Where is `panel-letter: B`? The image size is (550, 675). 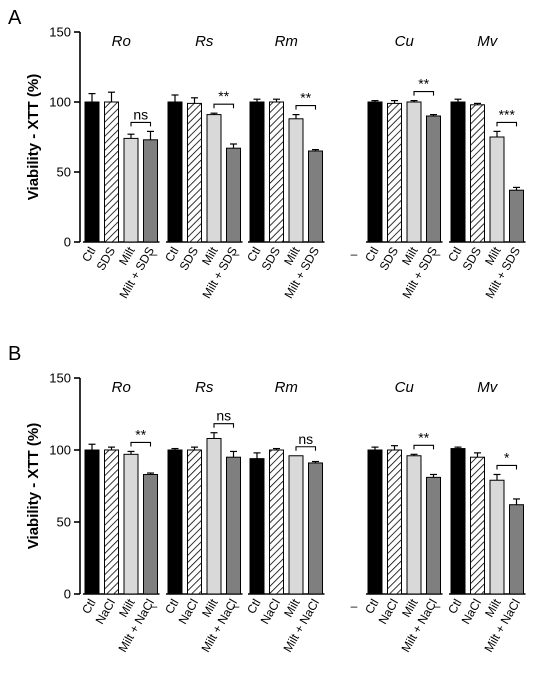 panel-letter: B is located at coordinates (14, 354).